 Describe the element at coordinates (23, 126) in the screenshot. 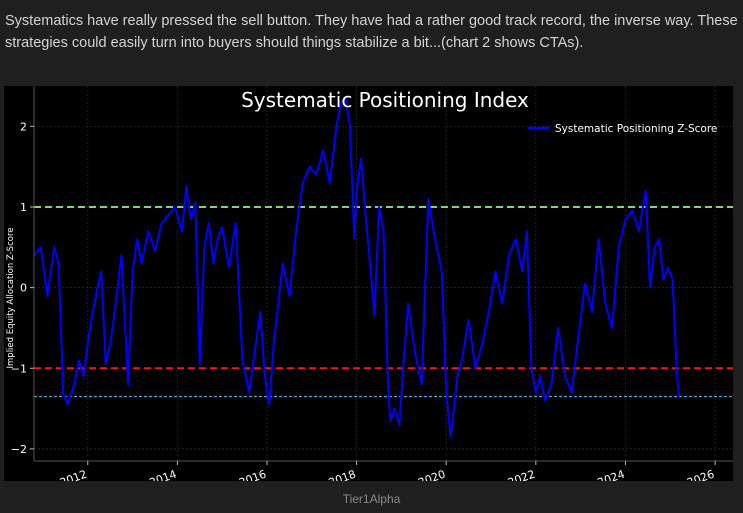

I see `y-tick-label: 2` at that location.